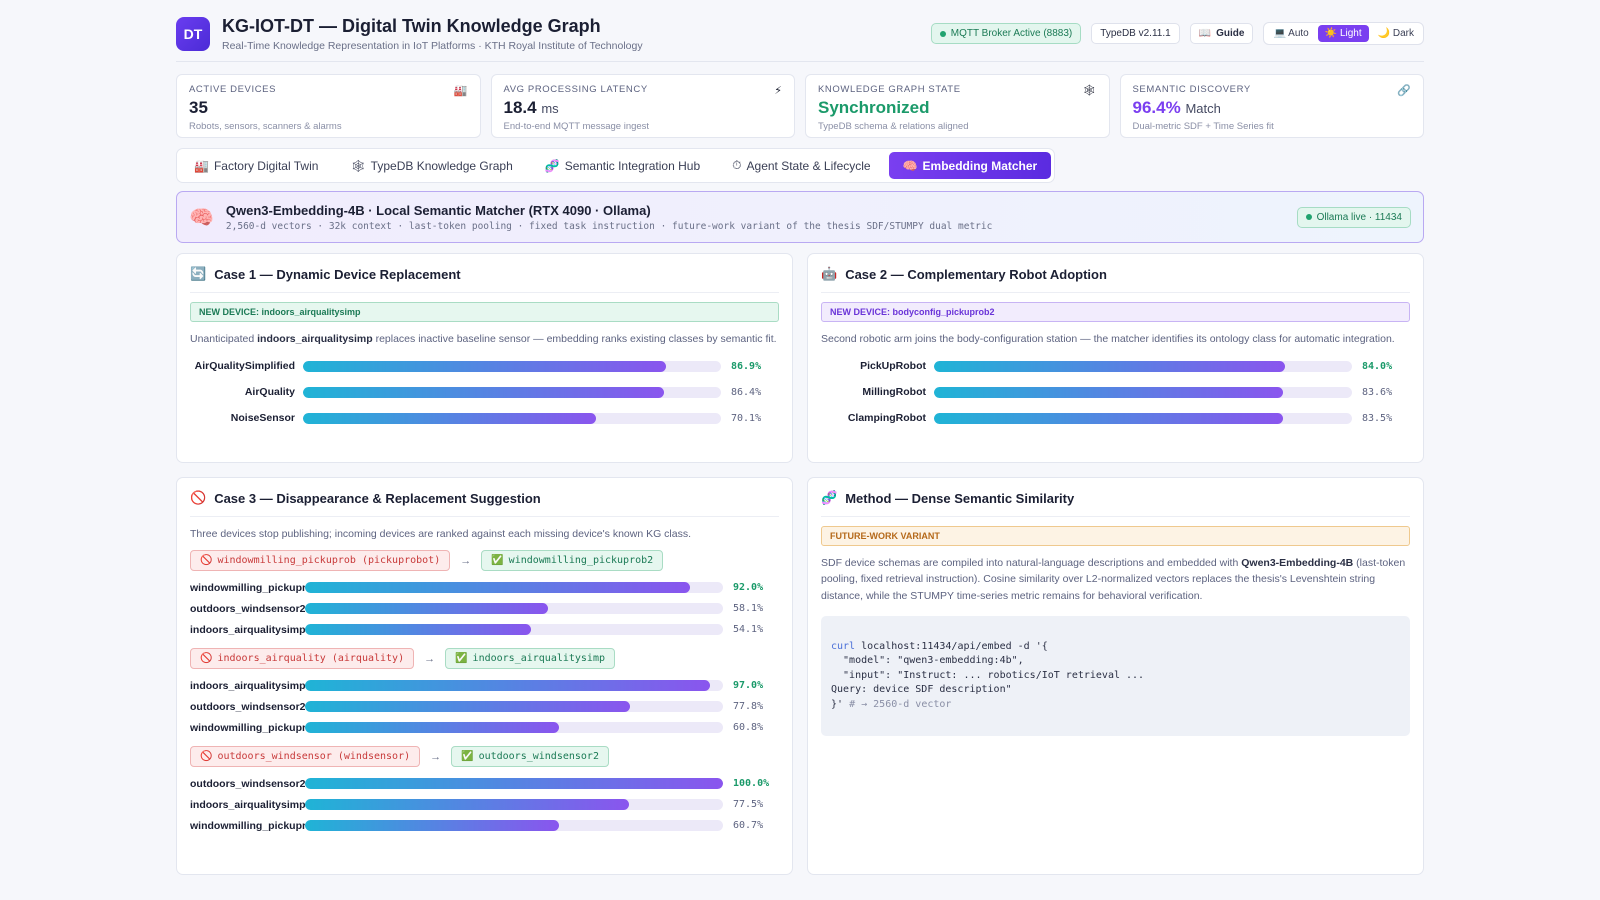 Image resolution: width=1600 pixels, height=900 pixels. I want to click on similarity-bar-row: AirQualitySimplified 86.9%, so click(484, 366).